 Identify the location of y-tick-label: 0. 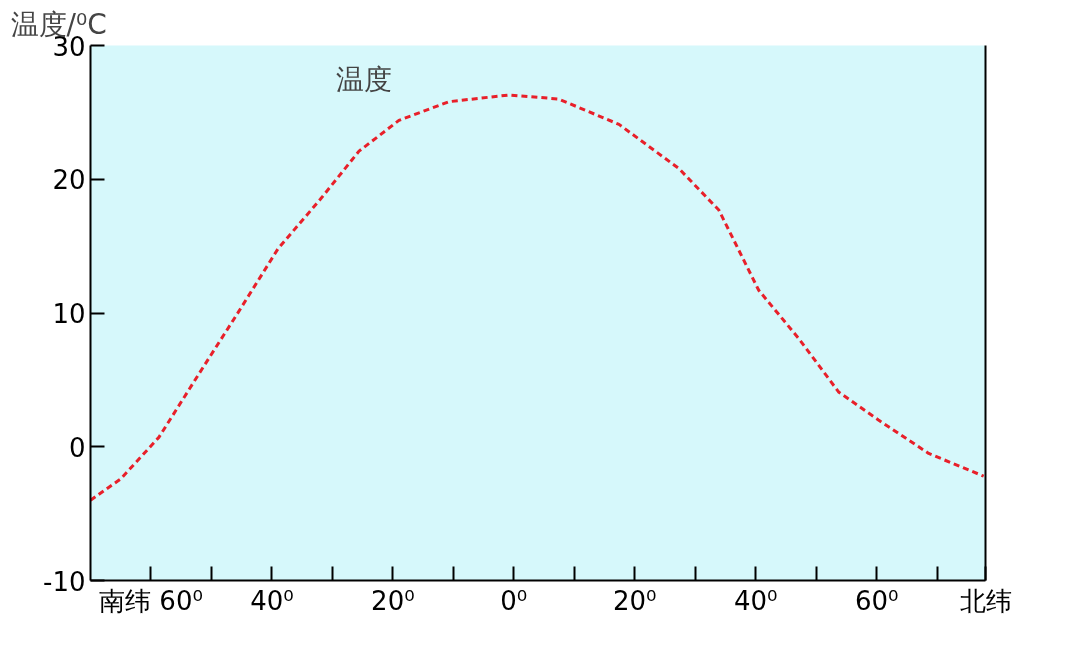
(77, 447).